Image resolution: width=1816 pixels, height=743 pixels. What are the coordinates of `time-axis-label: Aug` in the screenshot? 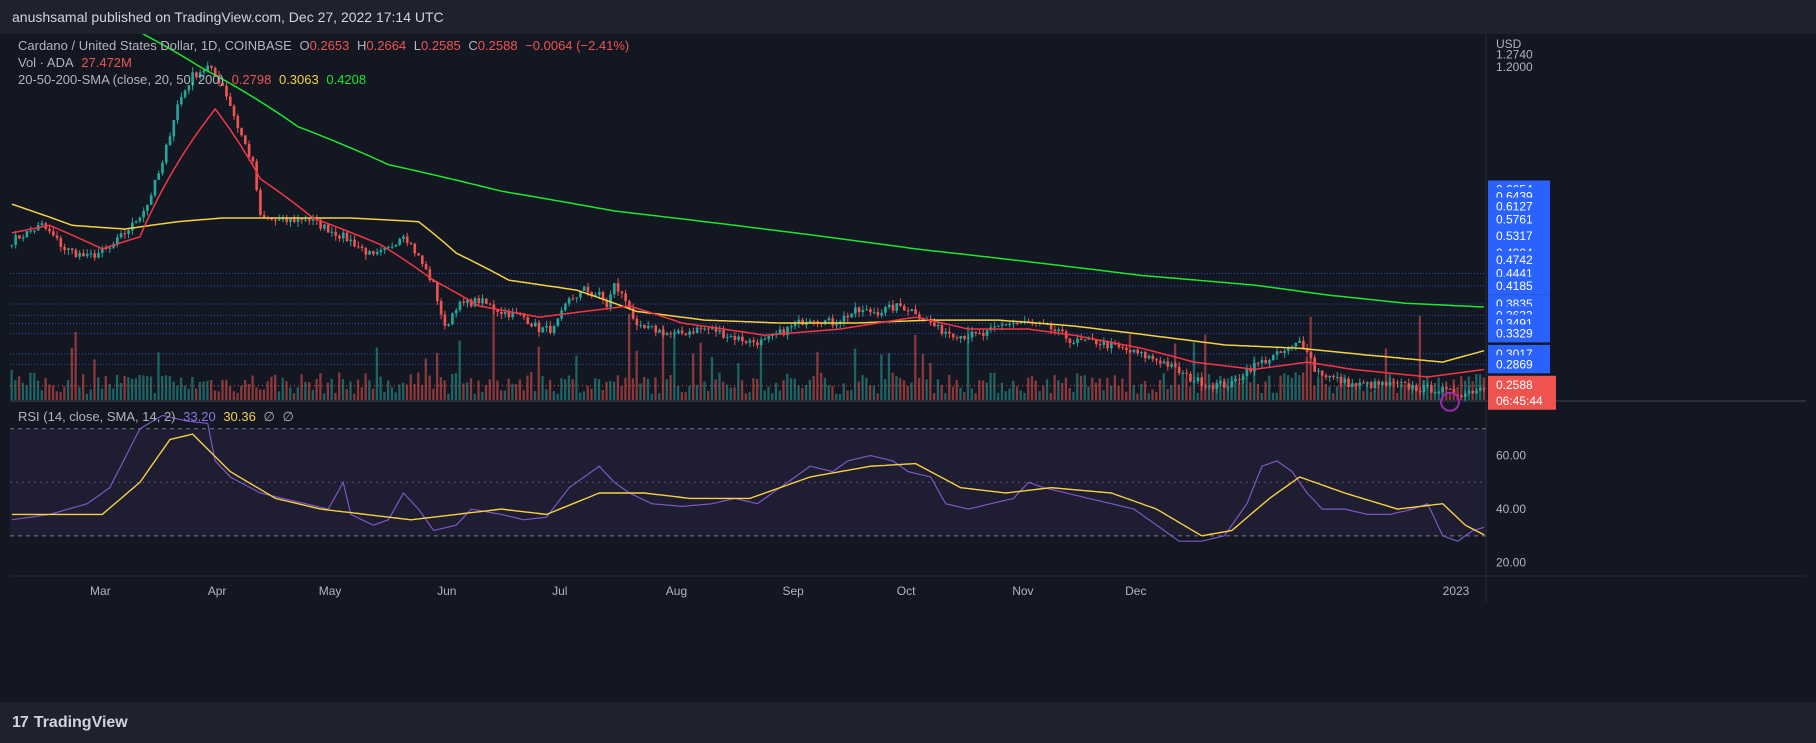 It's located at (676, 591).